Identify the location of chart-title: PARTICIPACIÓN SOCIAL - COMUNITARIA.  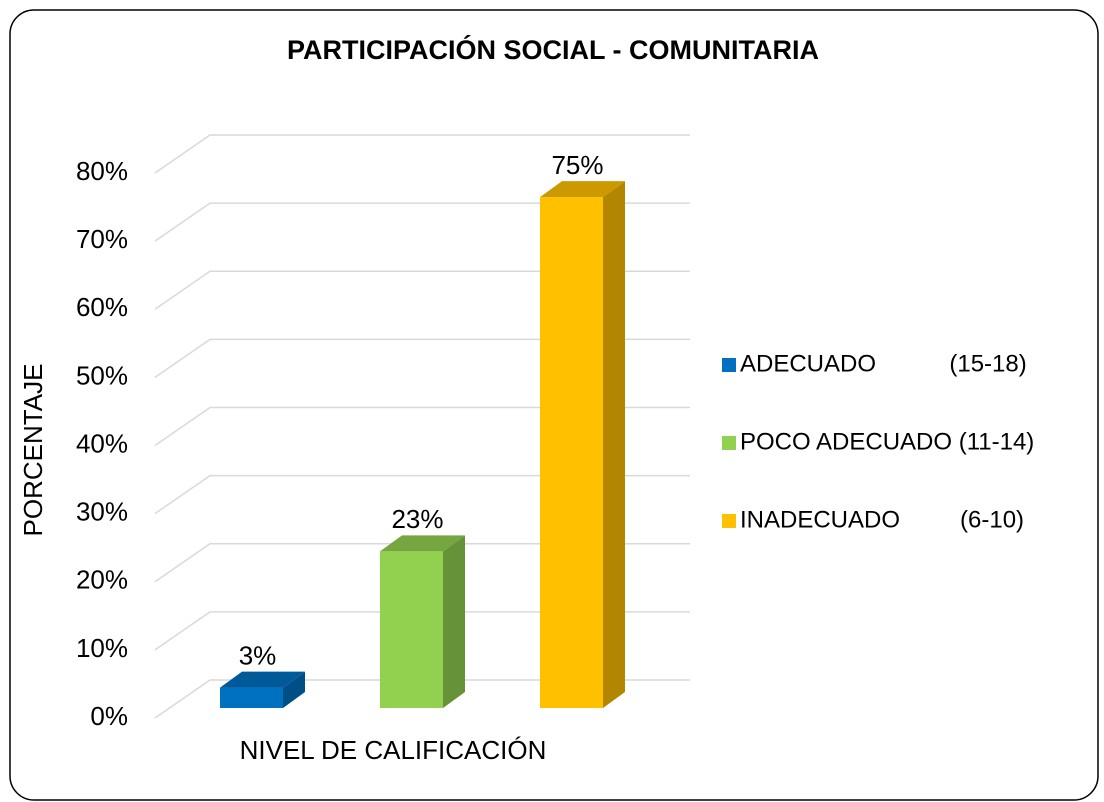
(553, 49).